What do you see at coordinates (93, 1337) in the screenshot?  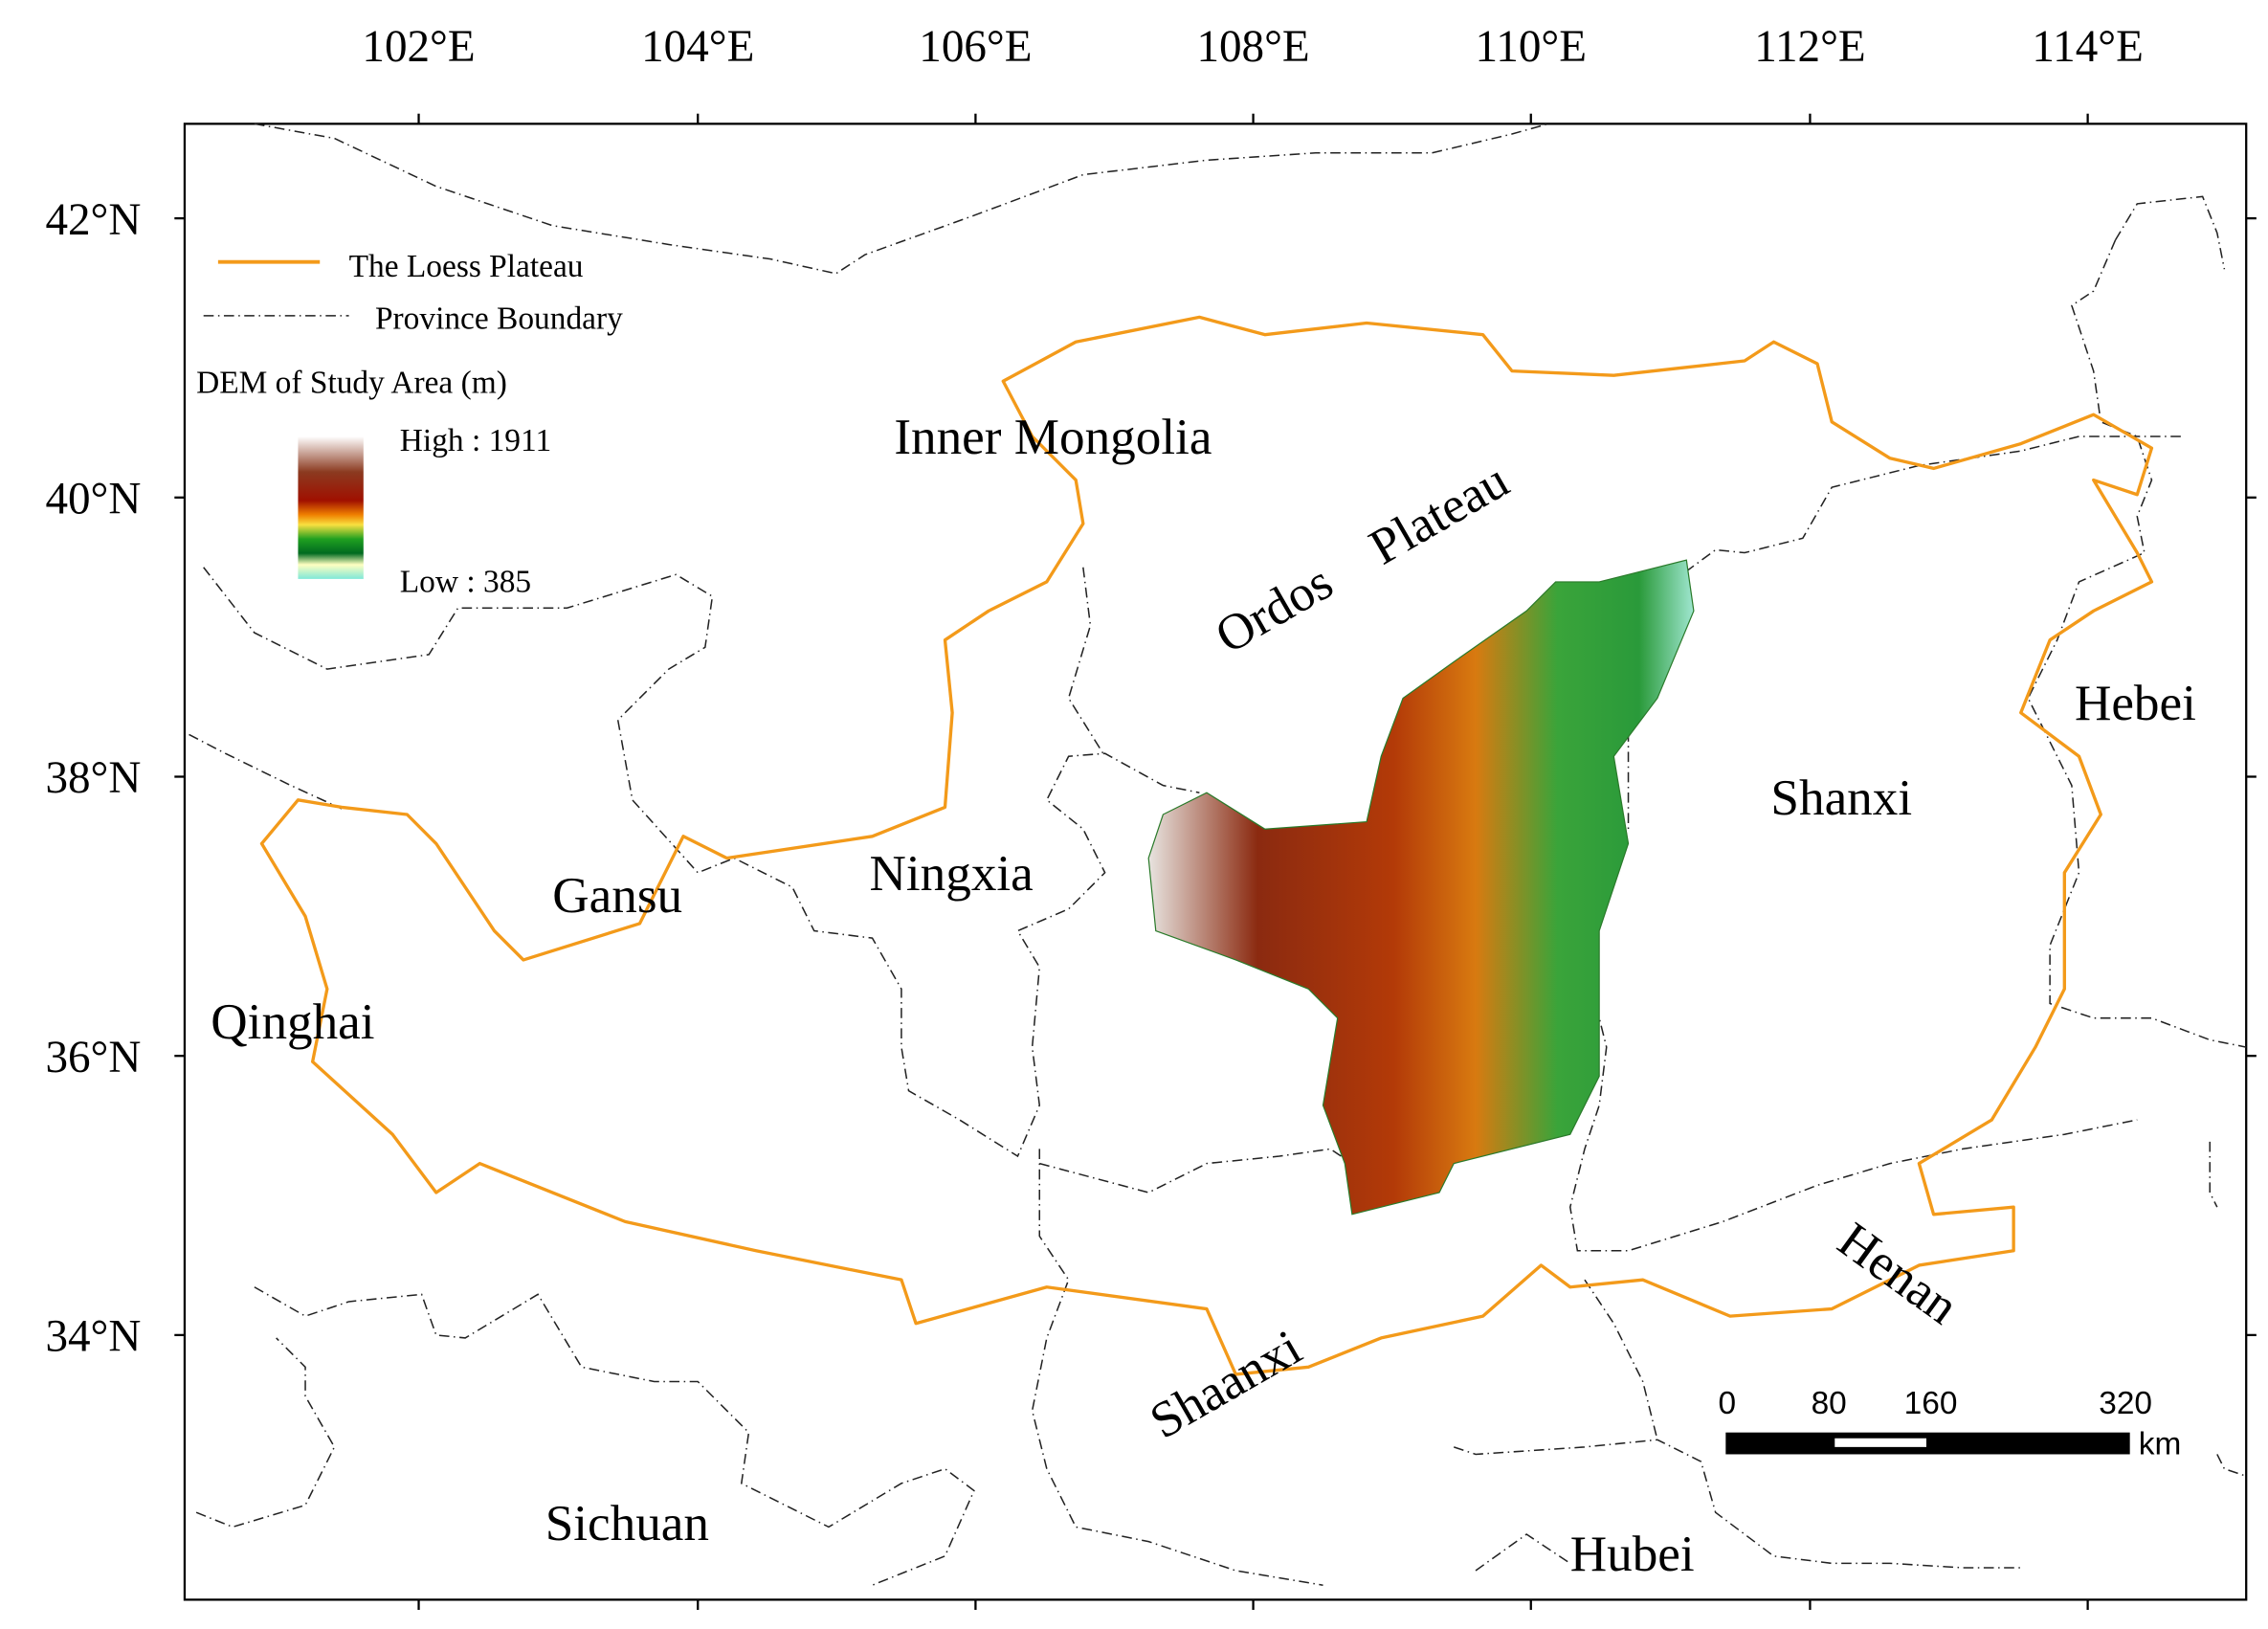 I see `lat-label: 34°N` at bounding box center [93, 1337].